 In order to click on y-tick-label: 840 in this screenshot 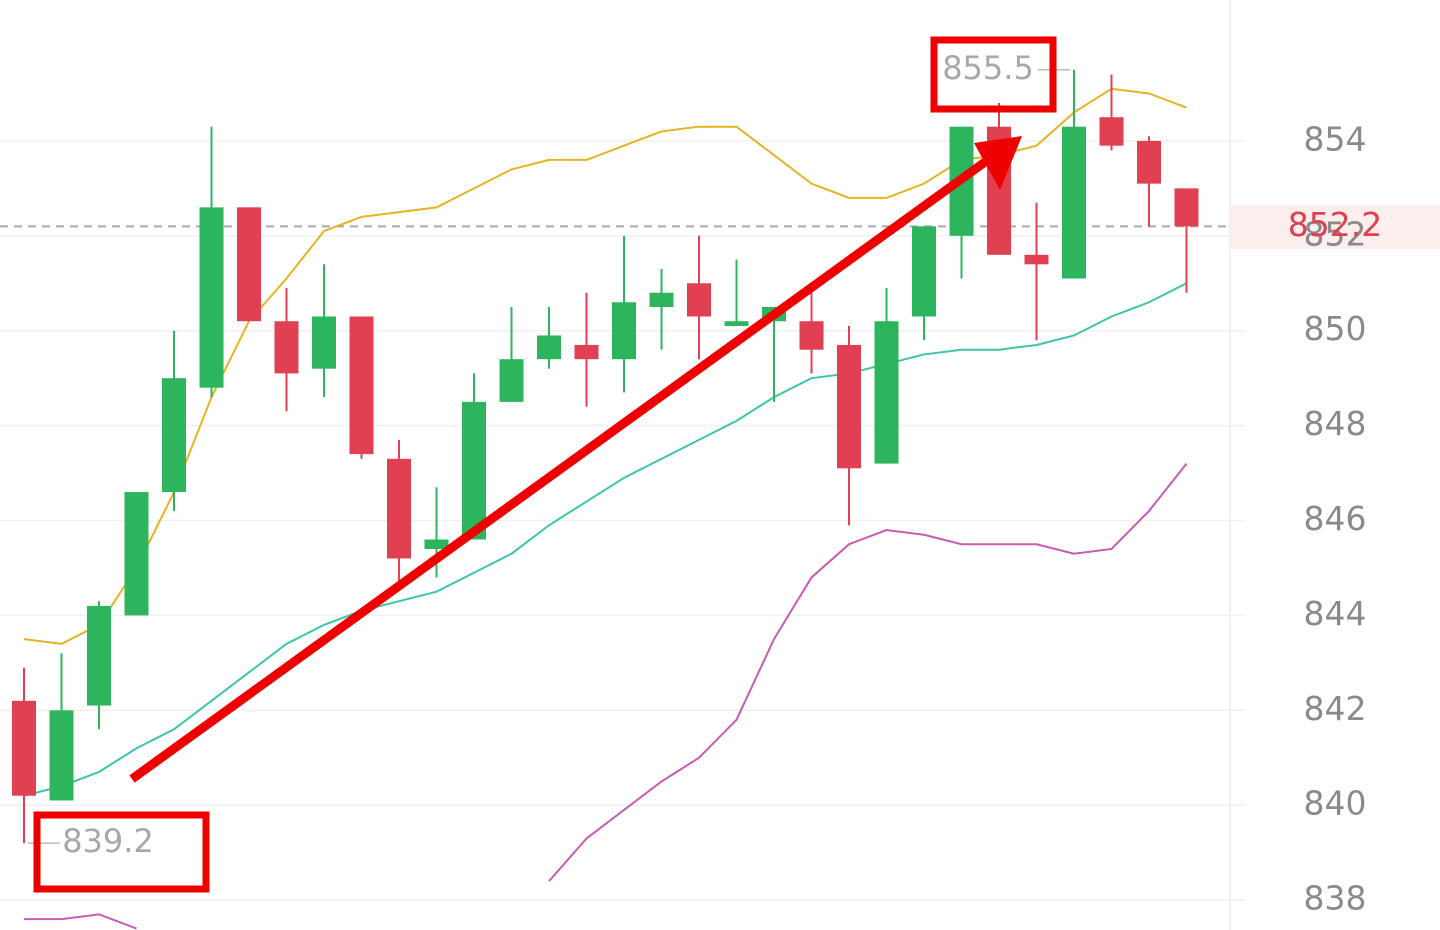, I will do `click(1335, 803)`.